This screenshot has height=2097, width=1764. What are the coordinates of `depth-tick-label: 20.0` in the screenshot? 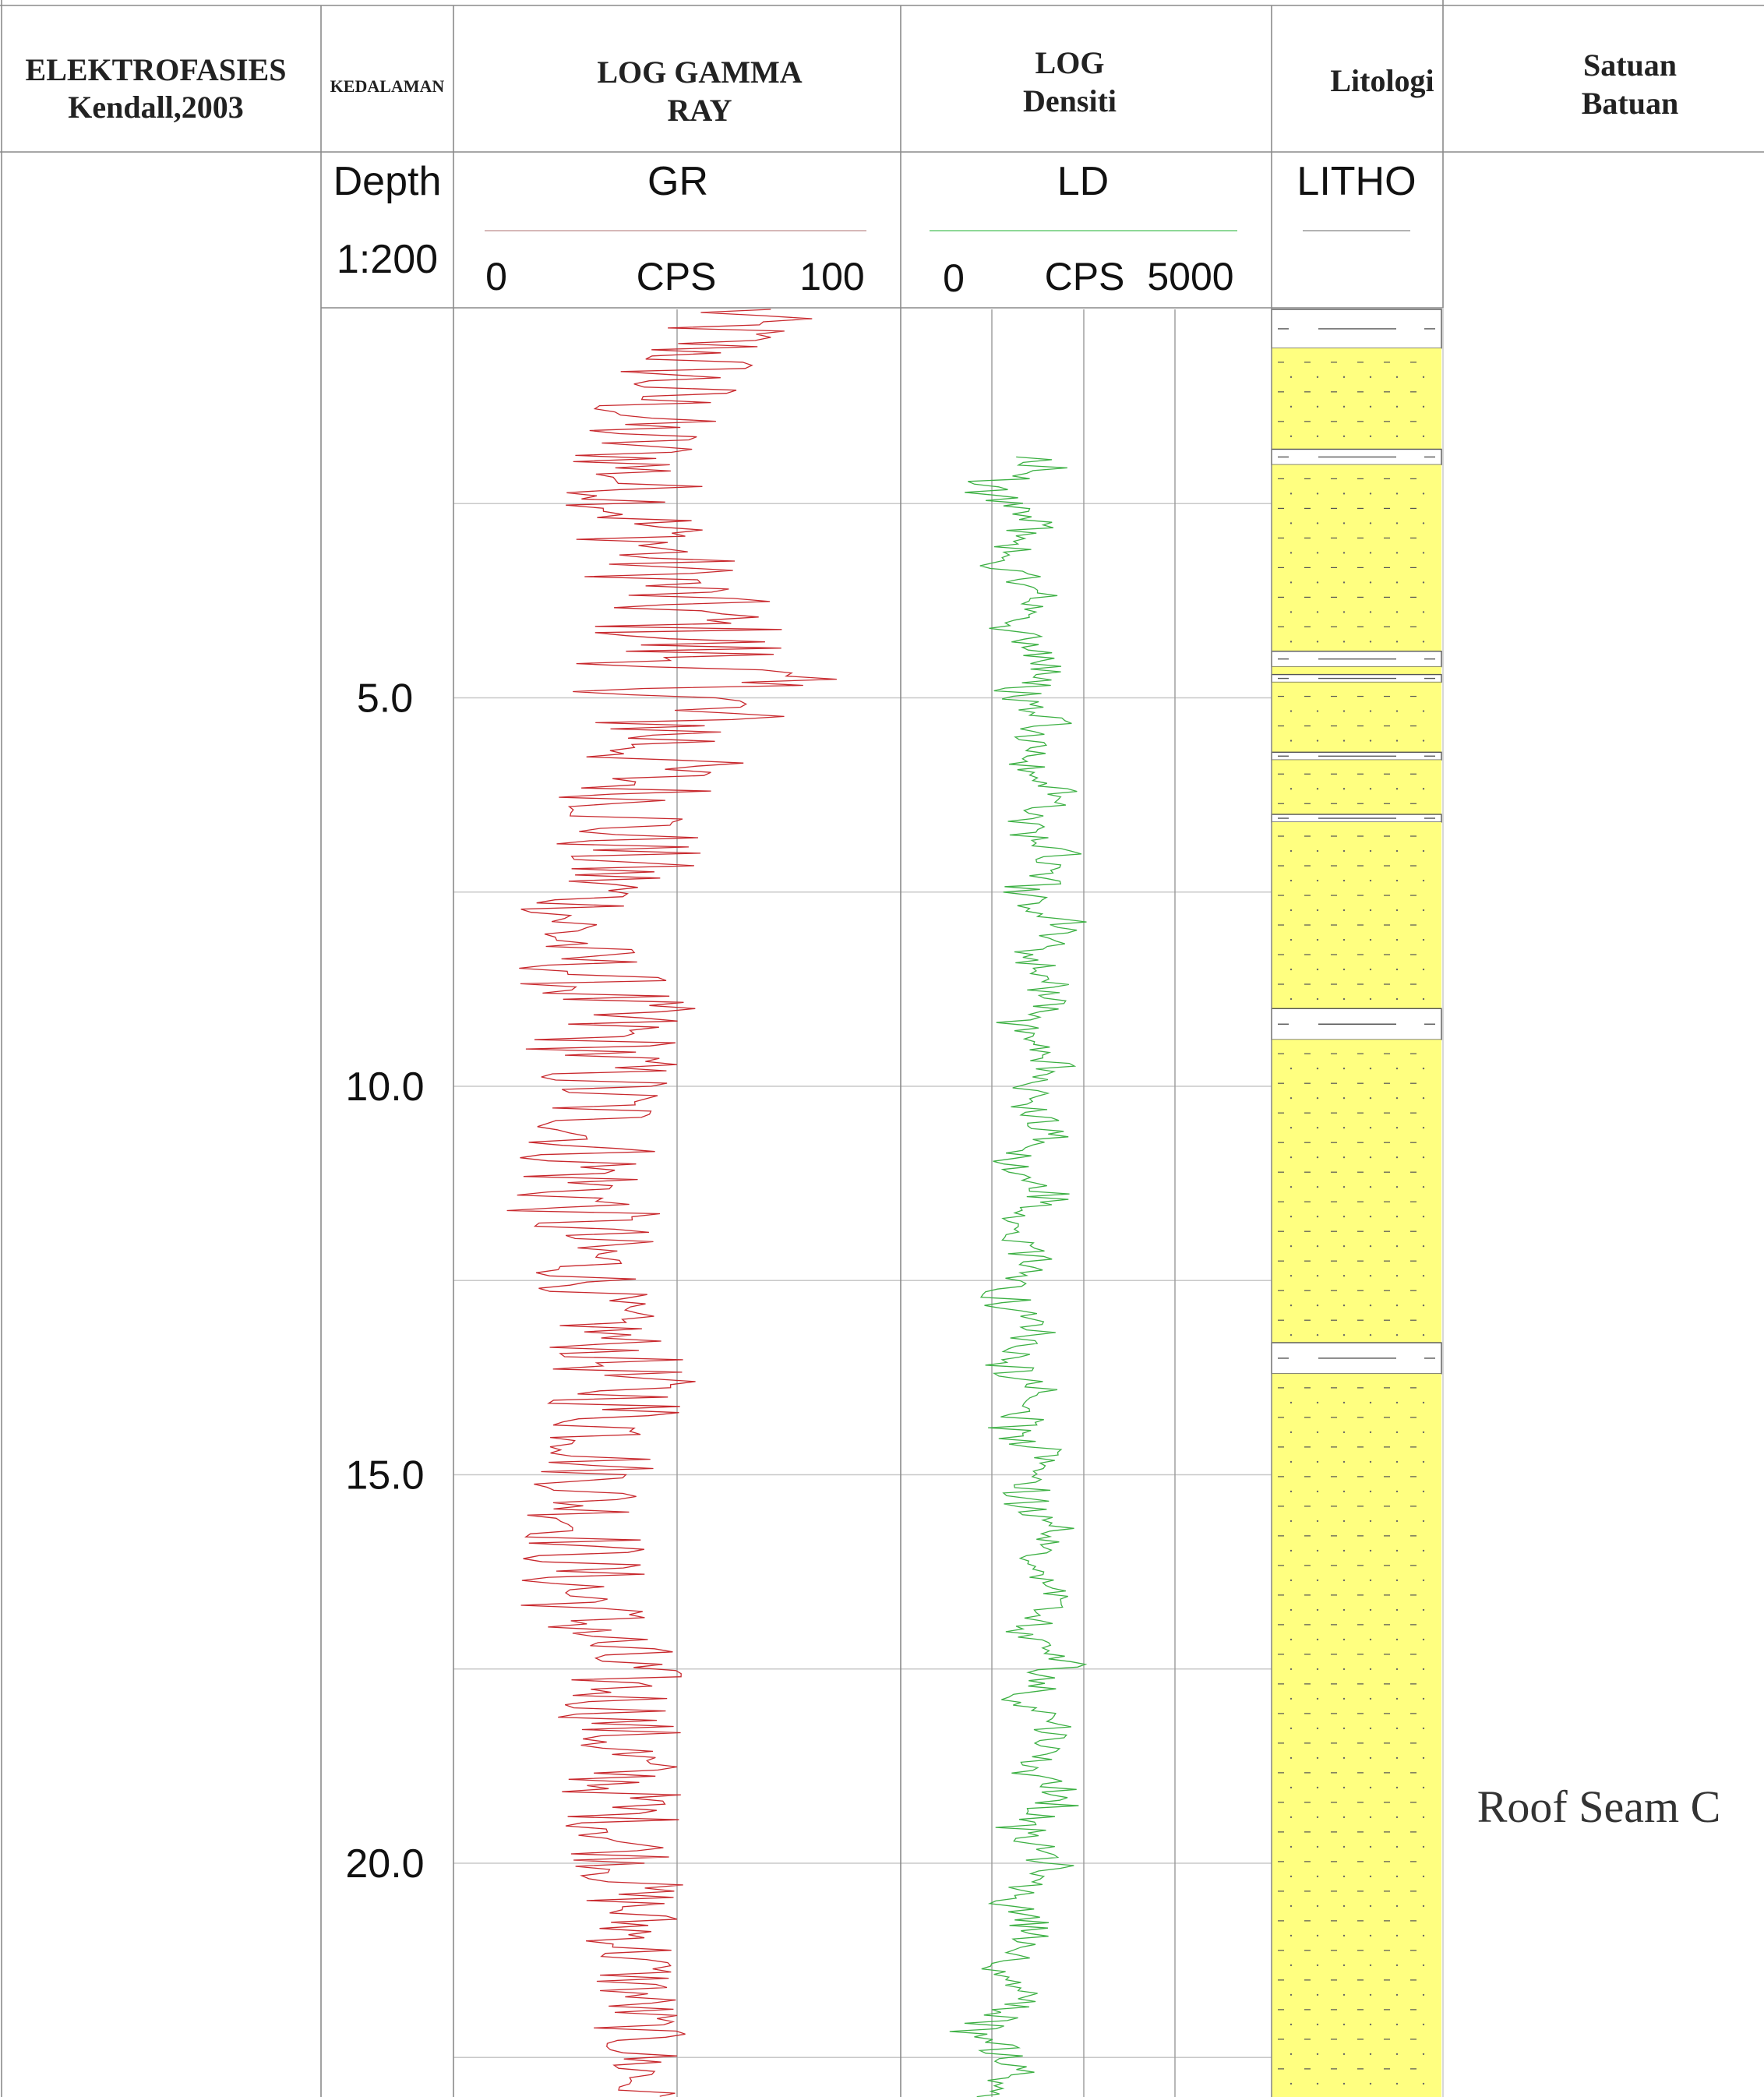 It's located at (384, 1864).